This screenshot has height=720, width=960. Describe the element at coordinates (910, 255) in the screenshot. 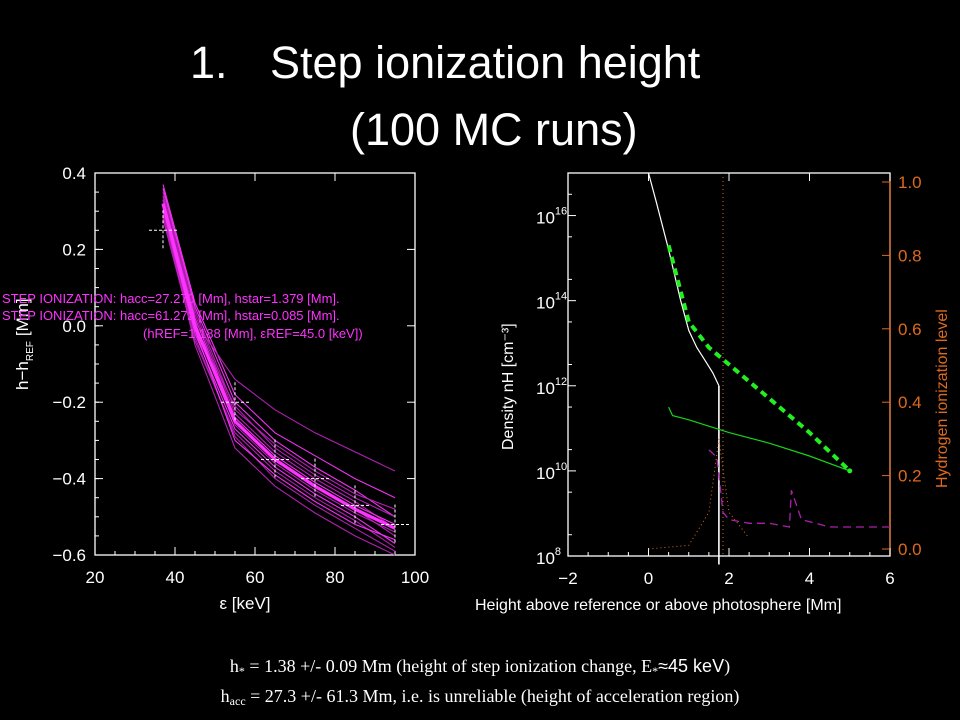

I see `right-yr-tick-label: 0.8` at that location.